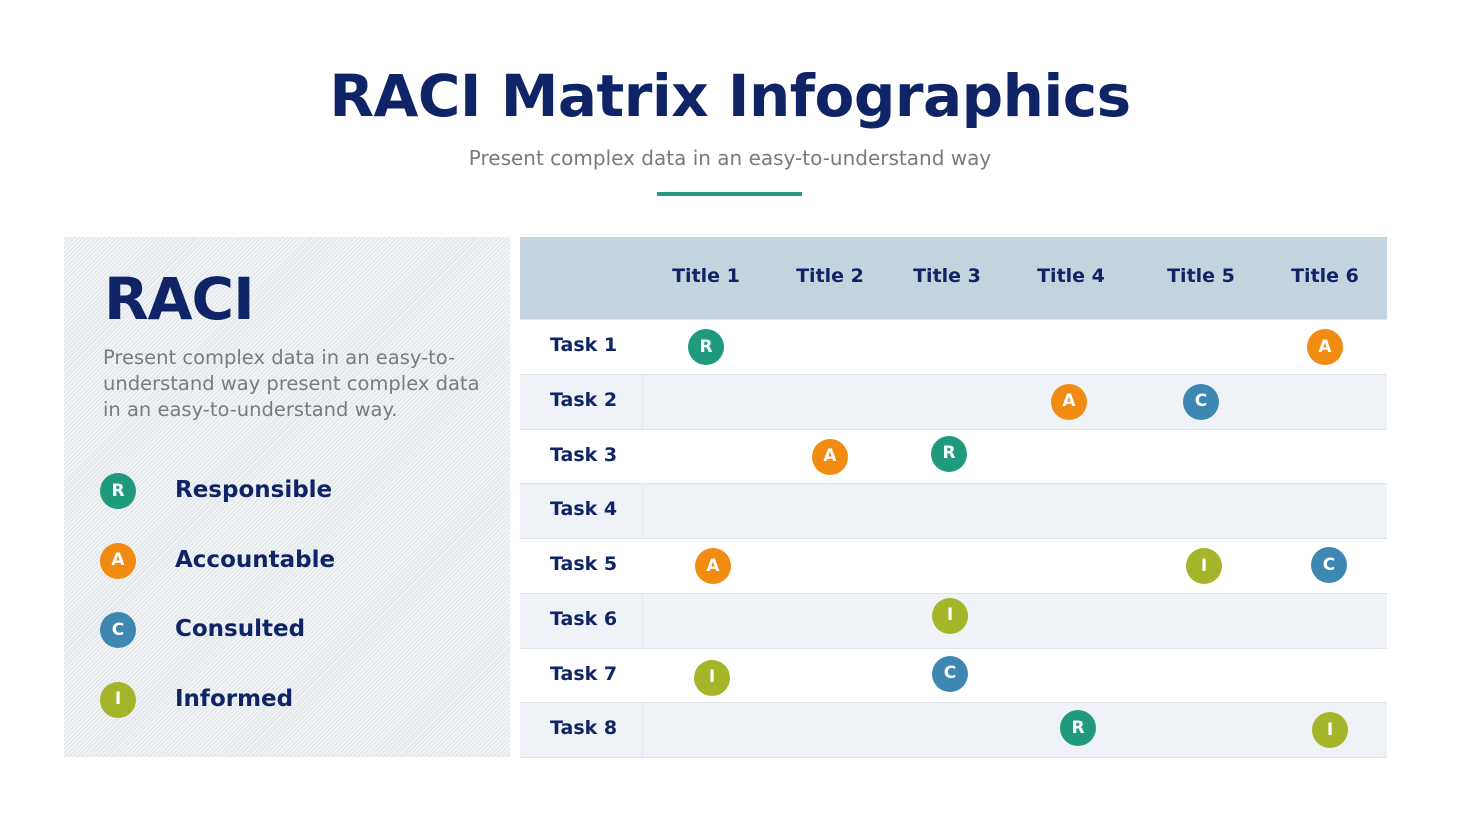 This screenshot has width=1460, height=821. What do you see at coordinates (947, 276) in the screenshot?
I see `column-header: Title 3` at bounding box center [947, 276].